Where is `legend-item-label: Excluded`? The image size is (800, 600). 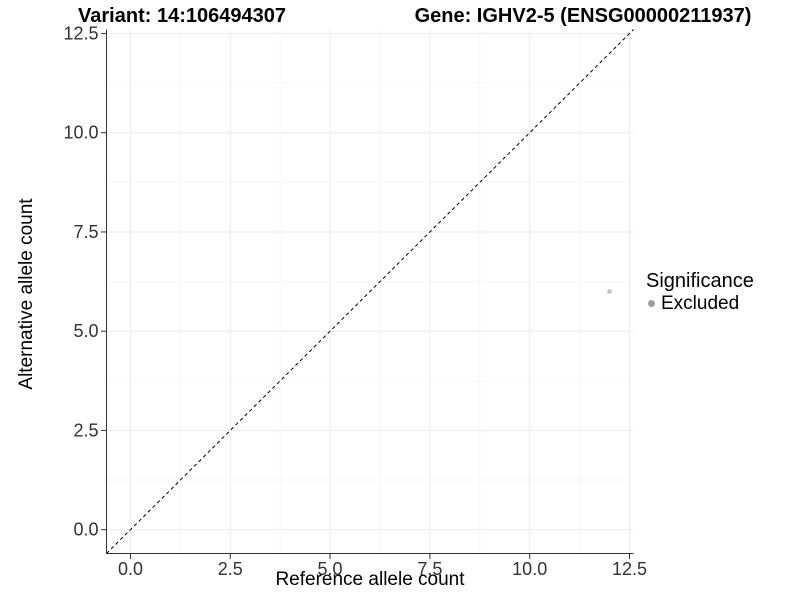 legend-item-label: Excluded is located at coordinates (700, 303).